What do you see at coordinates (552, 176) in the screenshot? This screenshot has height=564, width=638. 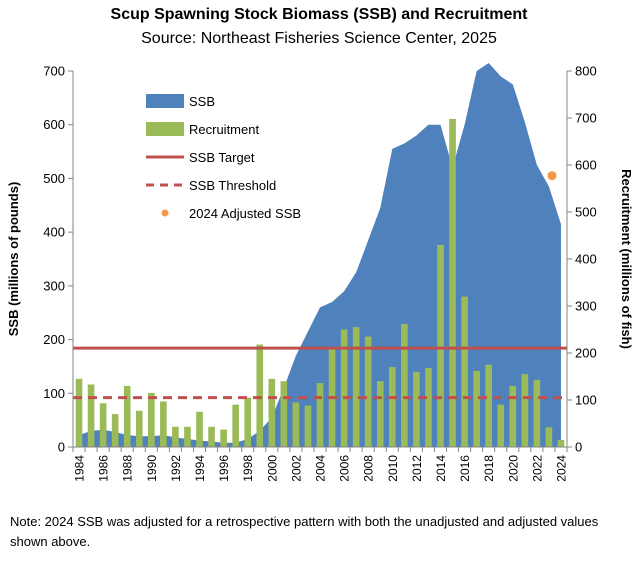 I see `adjusted-ssb-point` at bounding box center [552, 176].